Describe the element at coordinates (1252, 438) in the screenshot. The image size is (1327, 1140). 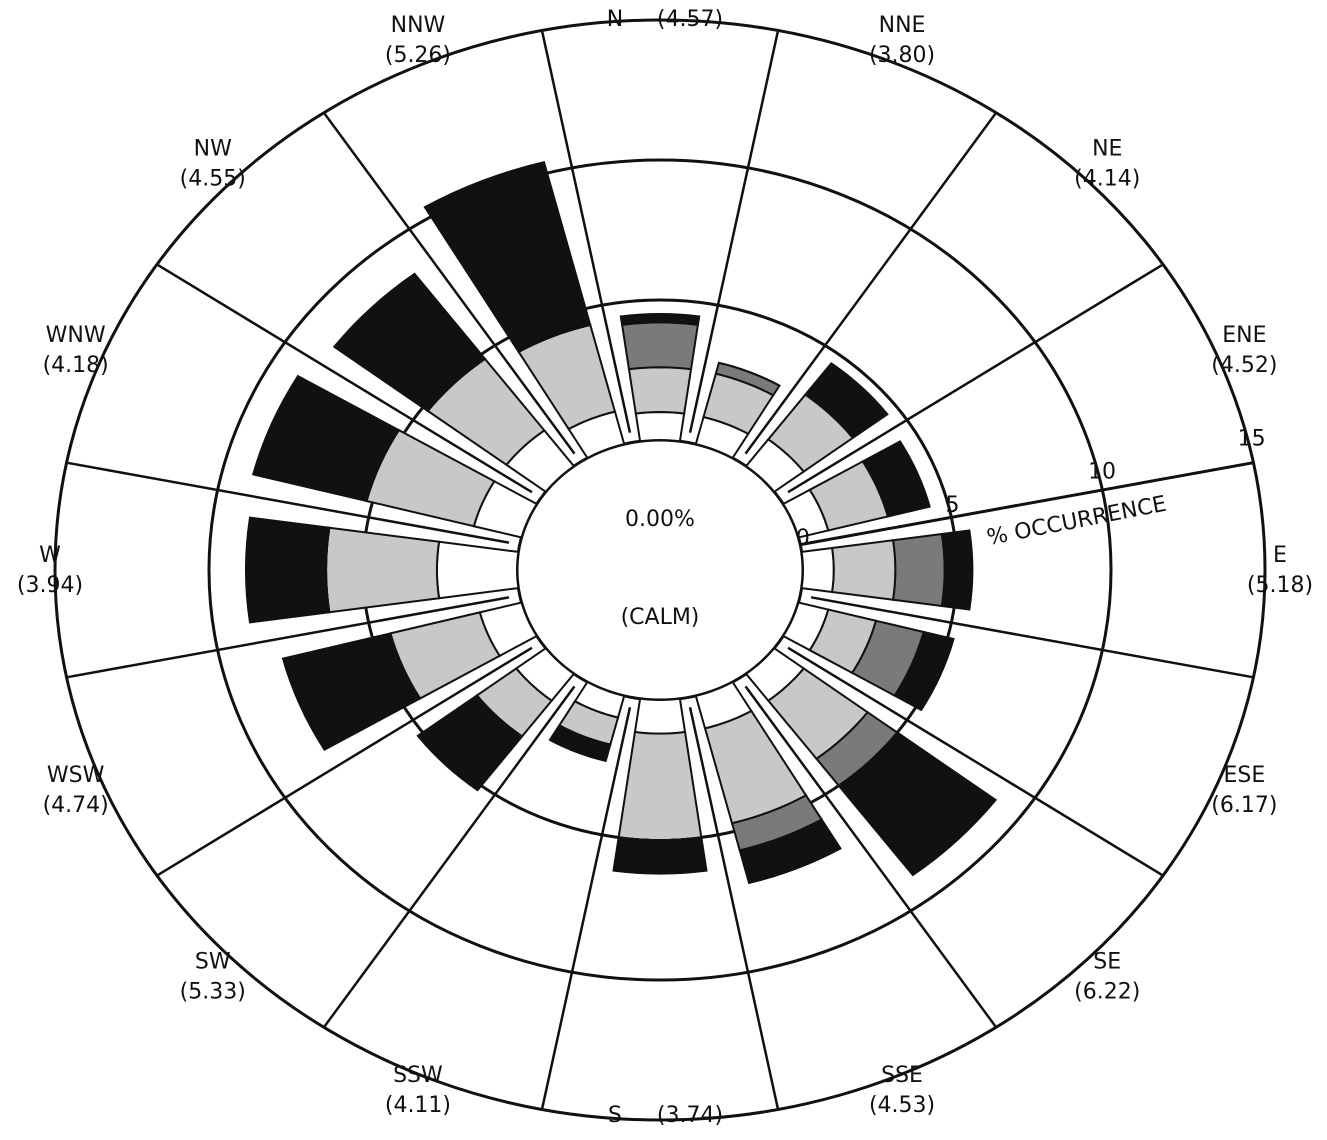
I see `r-tick-label: 15` at that location.